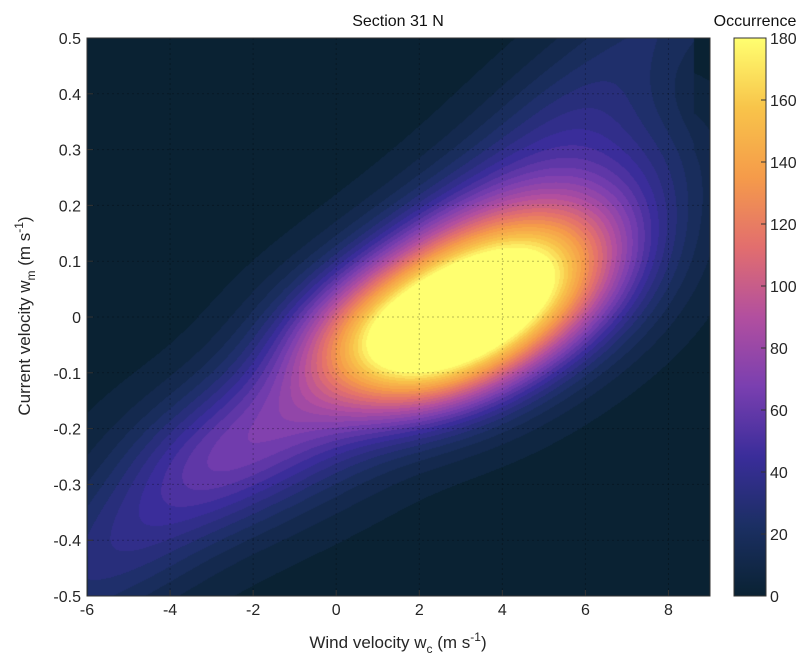 This screenshot has width=806, height=660. Describe the element at coordinates (376, 604) in the screenshot. I see `x-axis-ticks: -6 -4 -2 0 2 4 6 8` at that location.